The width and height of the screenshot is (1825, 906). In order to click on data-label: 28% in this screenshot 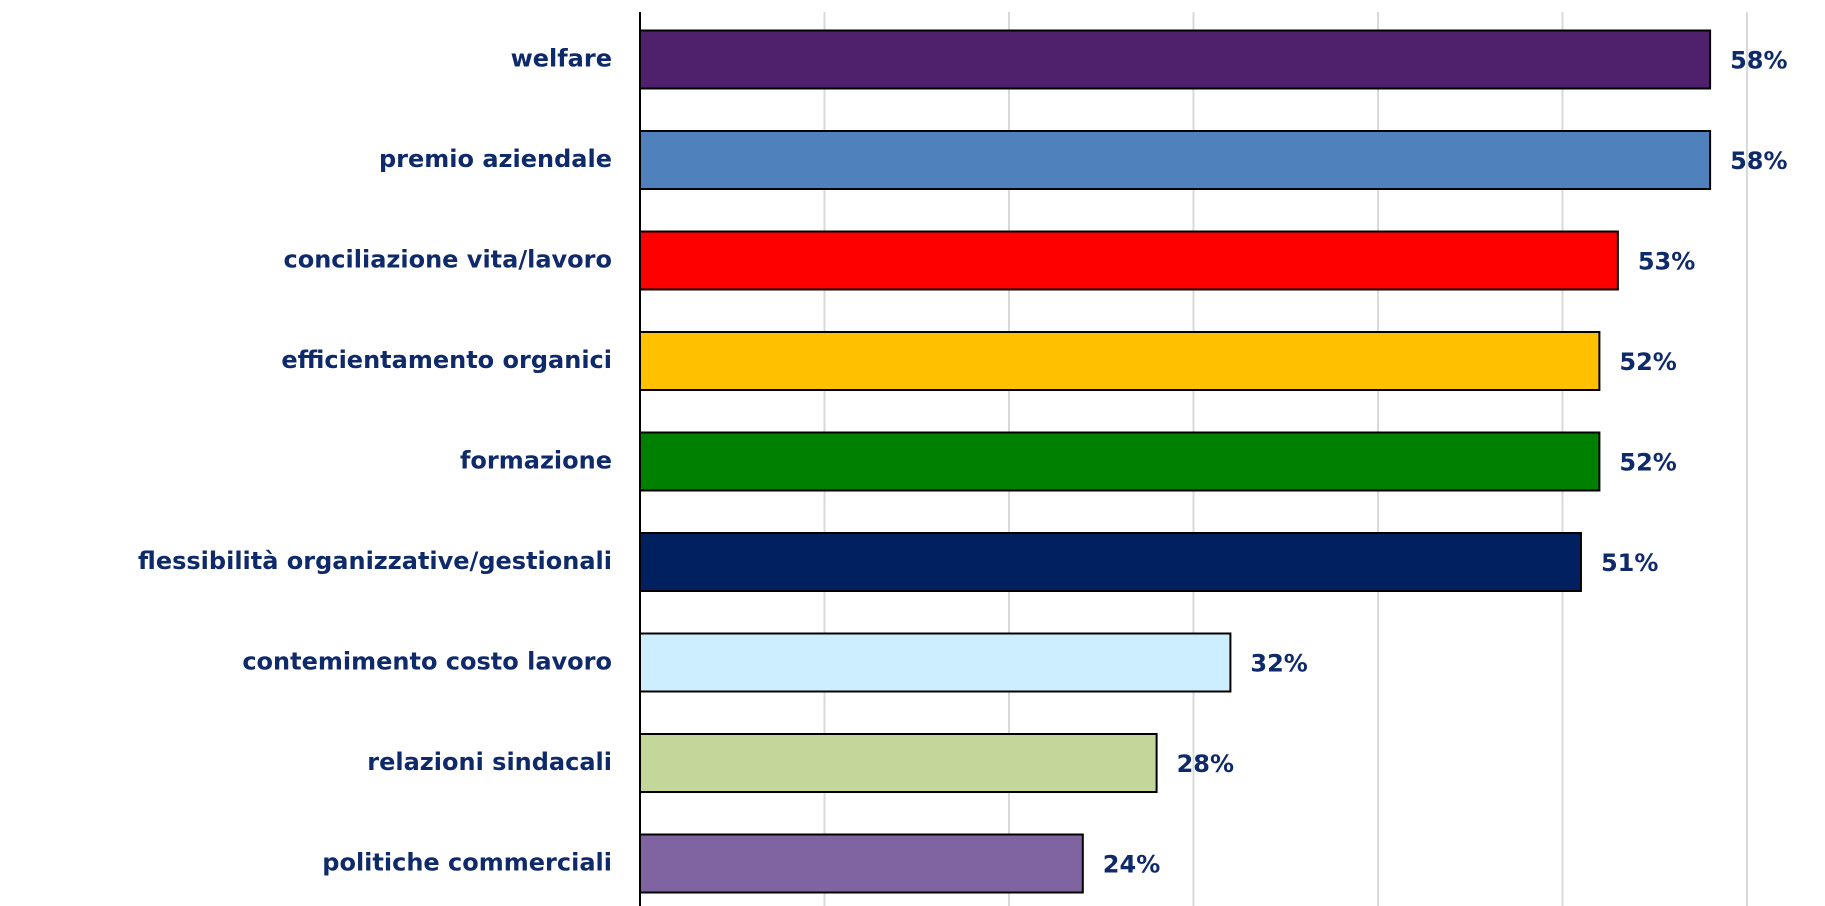, I will do `click(1205, 764)`.